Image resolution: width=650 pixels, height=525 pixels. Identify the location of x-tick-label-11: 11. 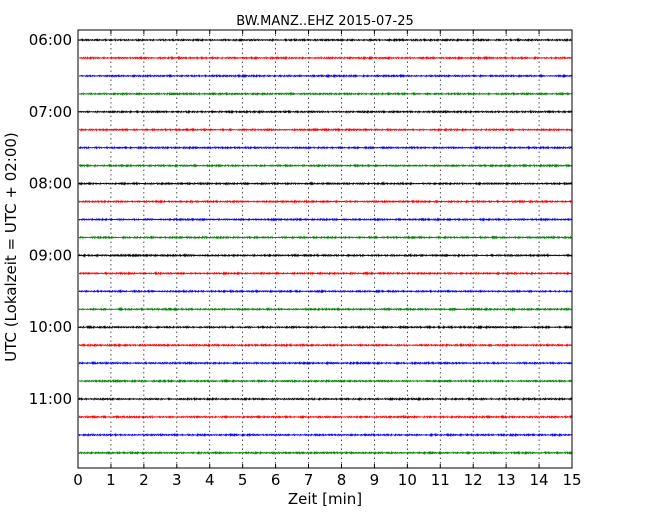
(440, 480).